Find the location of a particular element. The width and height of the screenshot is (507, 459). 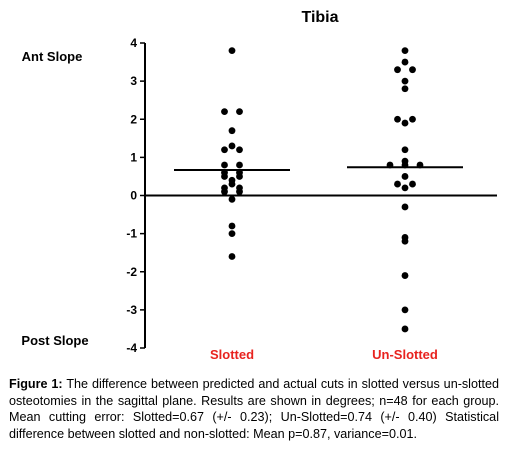

chart-title: Tibia is located at coordinates (319, 17).